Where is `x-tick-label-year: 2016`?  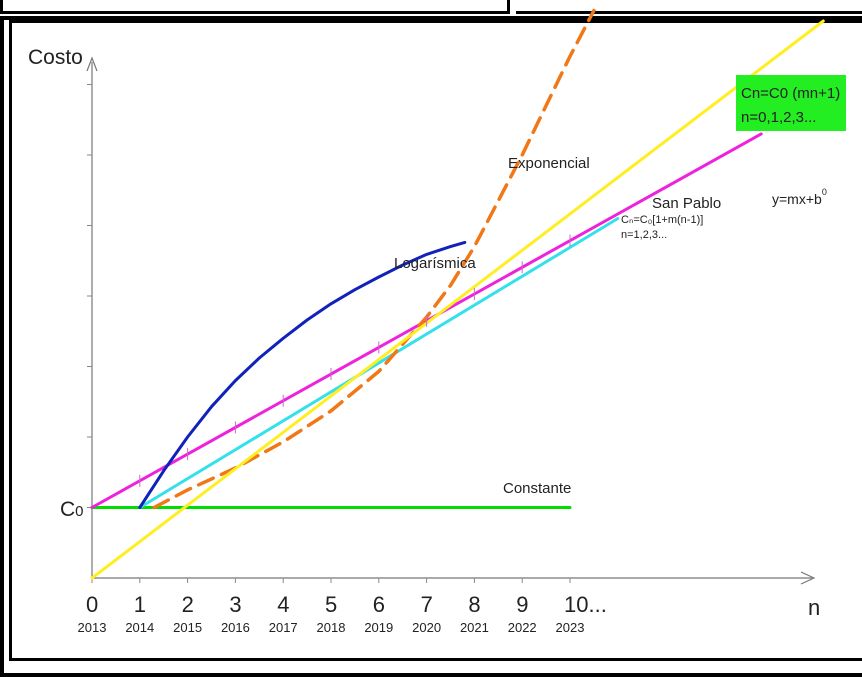
x-tick-label-year: 2016 is located at coordinates (235, 627).